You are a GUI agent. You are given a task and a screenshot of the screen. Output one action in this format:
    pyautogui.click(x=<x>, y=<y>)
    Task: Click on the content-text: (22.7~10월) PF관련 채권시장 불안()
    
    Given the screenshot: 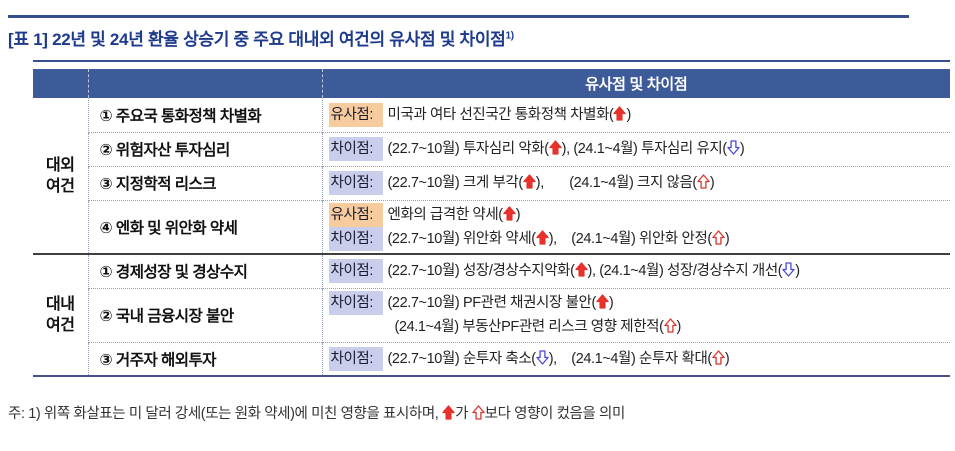 What is the action you would take?
    pyautogui.click(x=500, y=302)
    